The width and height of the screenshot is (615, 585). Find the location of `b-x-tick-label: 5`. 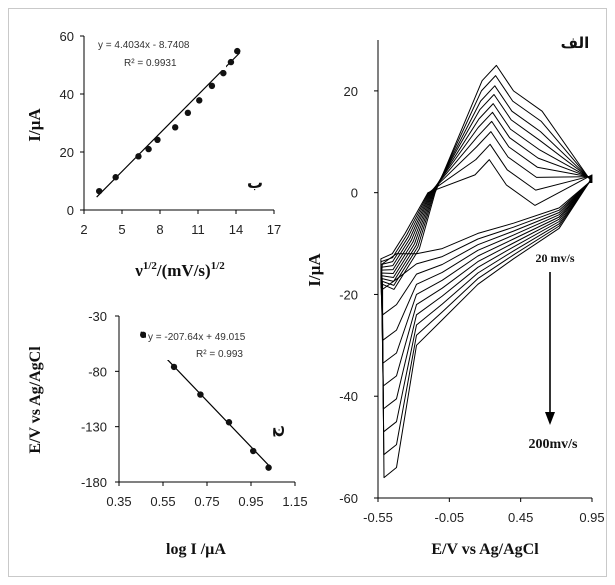

b-x-tick-label: 5 is located at coordinates (121, 229).